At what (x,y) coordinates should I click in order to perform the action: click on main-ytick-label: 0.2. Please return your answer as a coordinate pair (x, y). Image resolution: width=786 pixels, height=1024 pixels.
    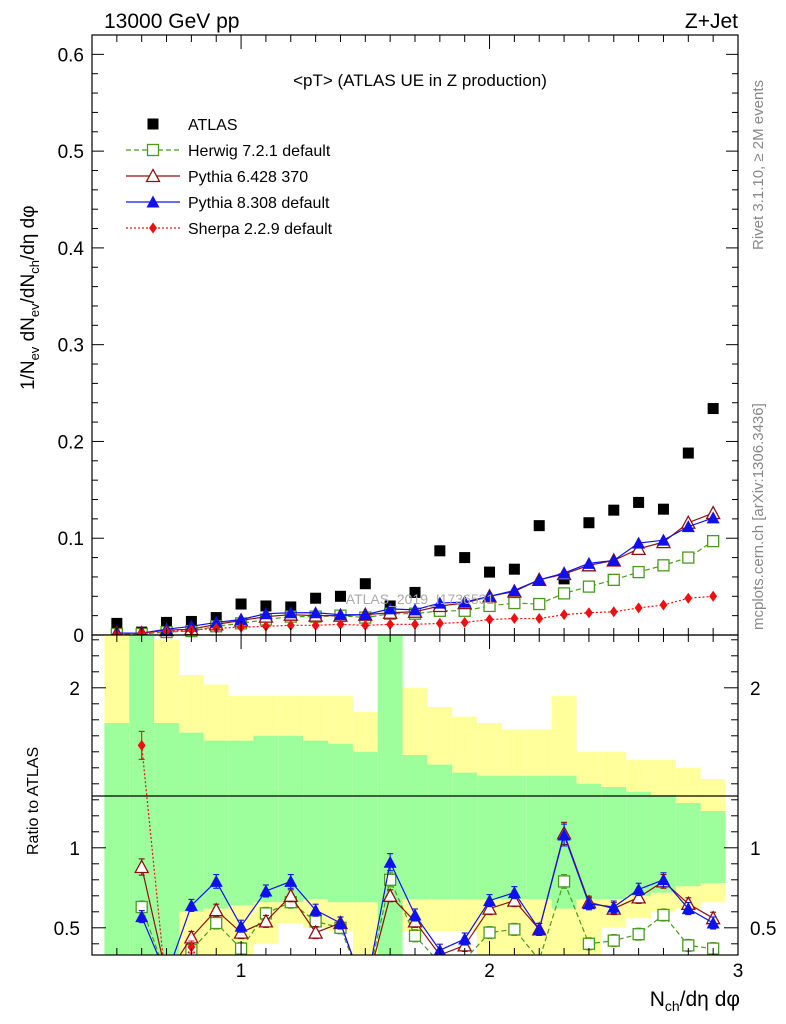
    Looking at the image, I should click on (71, 442).